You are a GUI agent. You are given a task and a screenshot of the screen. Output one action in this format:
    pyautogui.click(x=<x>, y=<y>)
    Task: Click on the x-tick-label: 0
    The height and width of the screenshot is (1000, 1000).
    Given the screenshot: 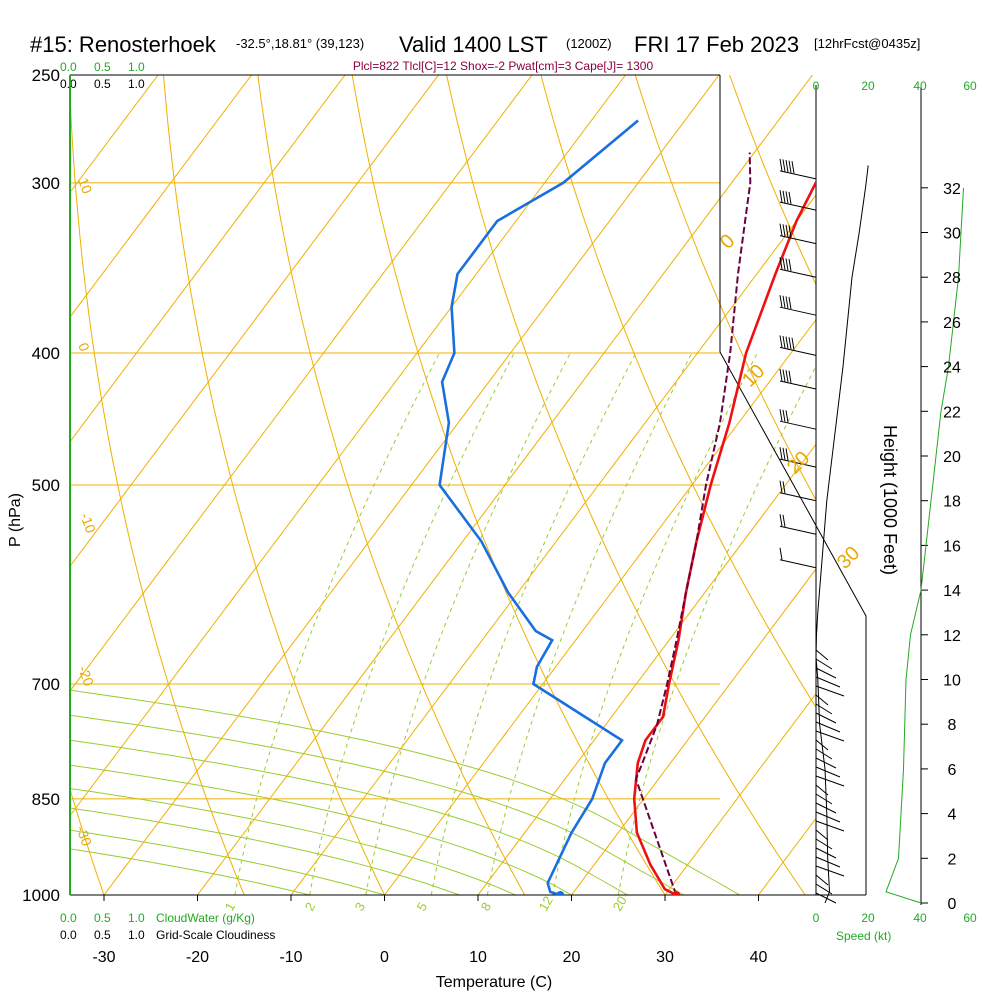 What is the action you would take?
    pyautogui.click(x=384, y=957)
    